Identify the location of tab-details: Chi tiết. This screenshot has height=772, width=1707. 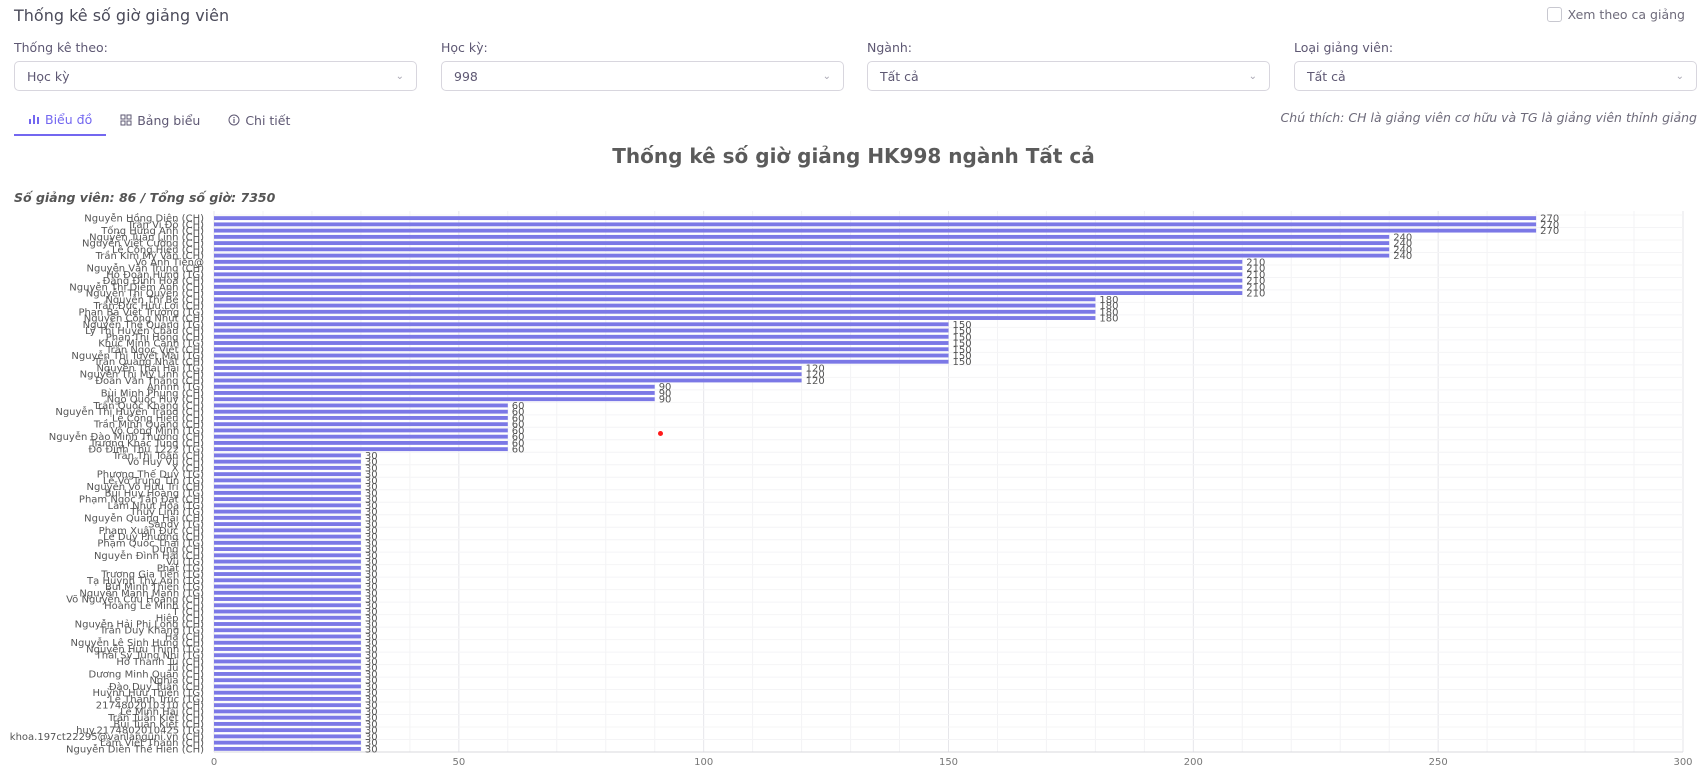
(259, 120).